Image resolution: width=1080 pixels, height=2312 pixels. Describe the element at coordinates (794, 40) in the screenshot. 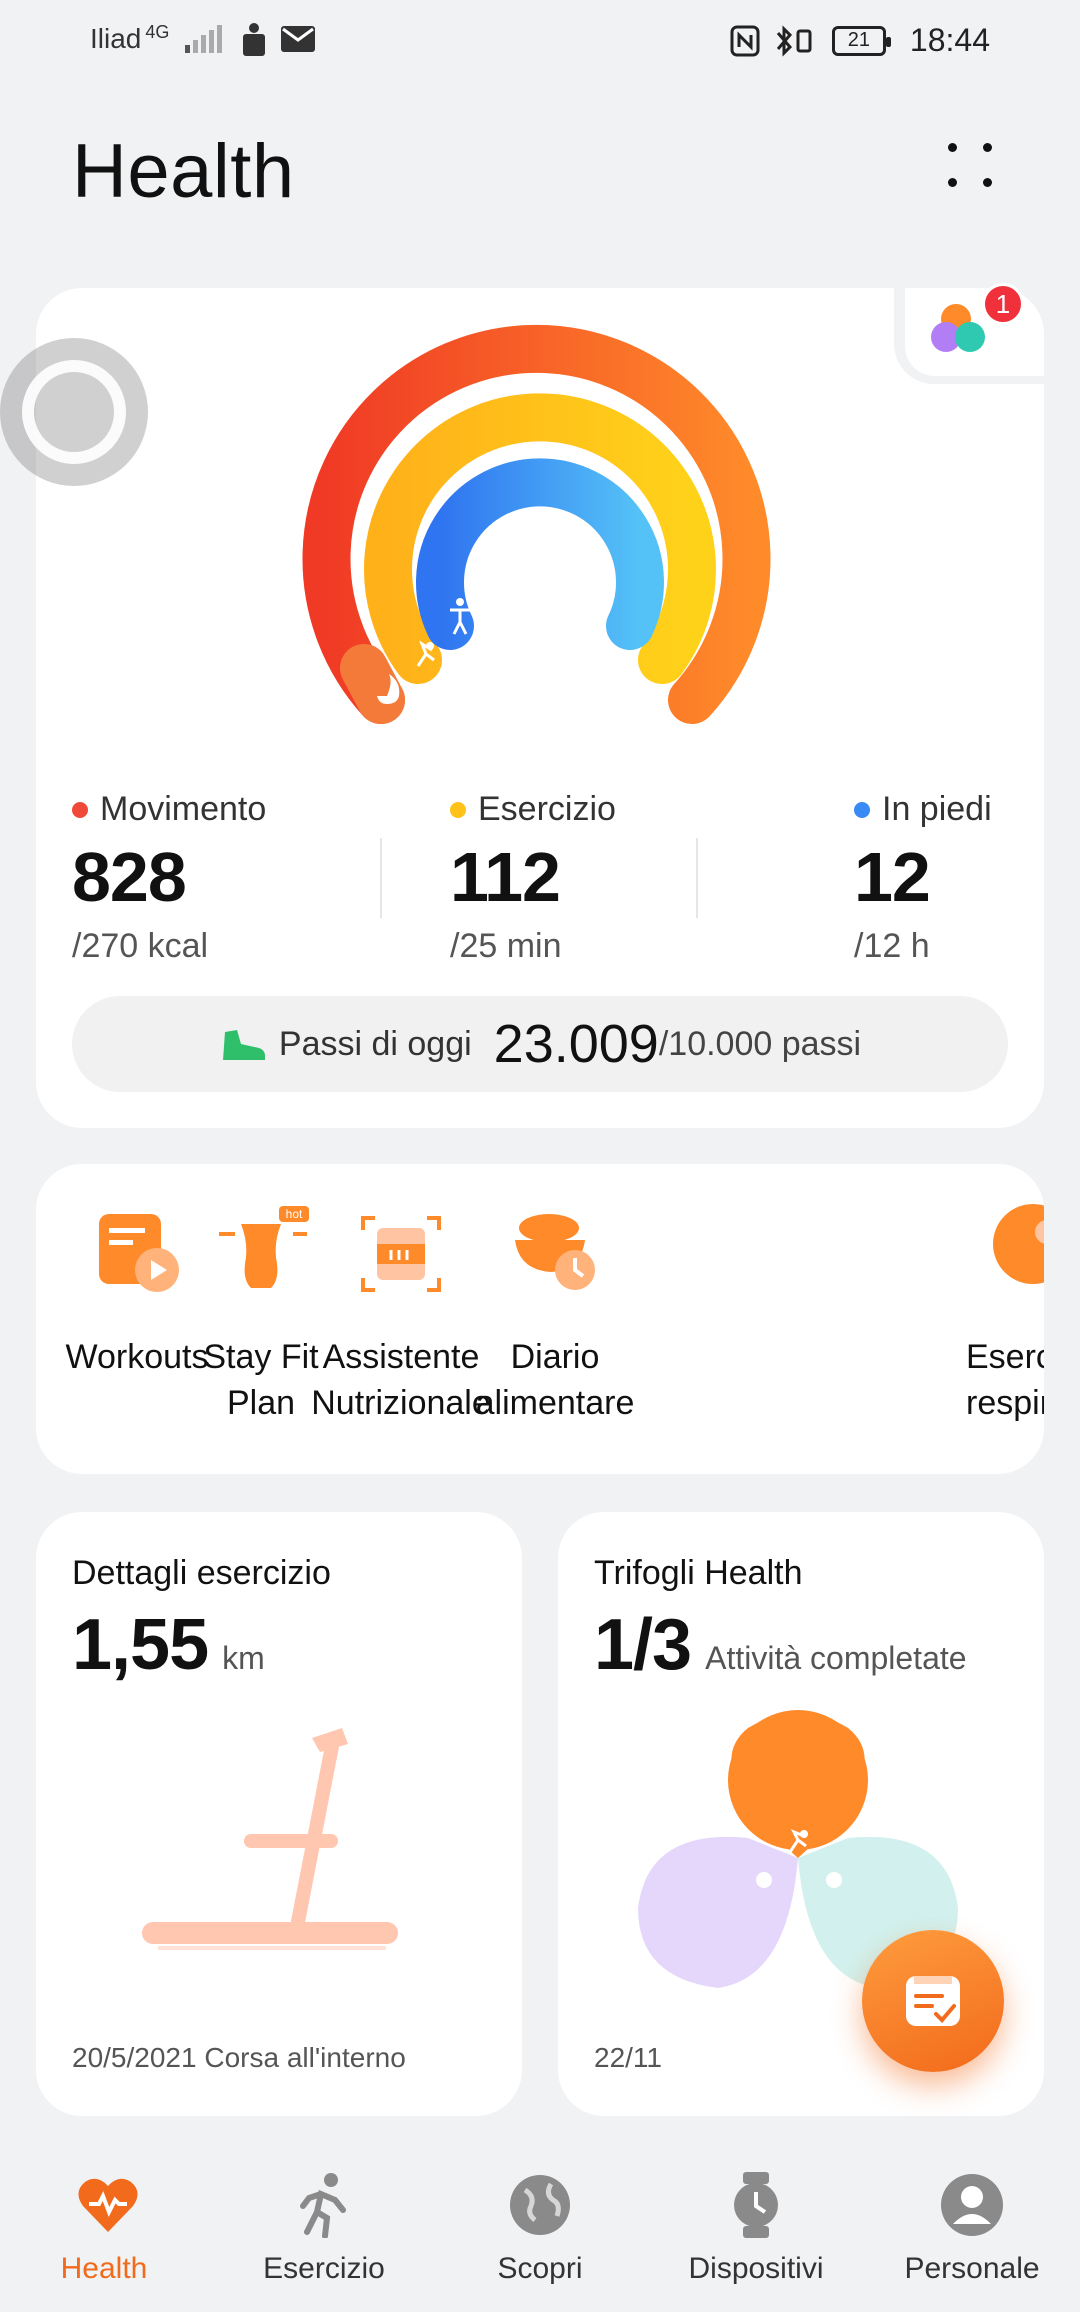

I see `bluetooth-vibrate-icon` at that location.